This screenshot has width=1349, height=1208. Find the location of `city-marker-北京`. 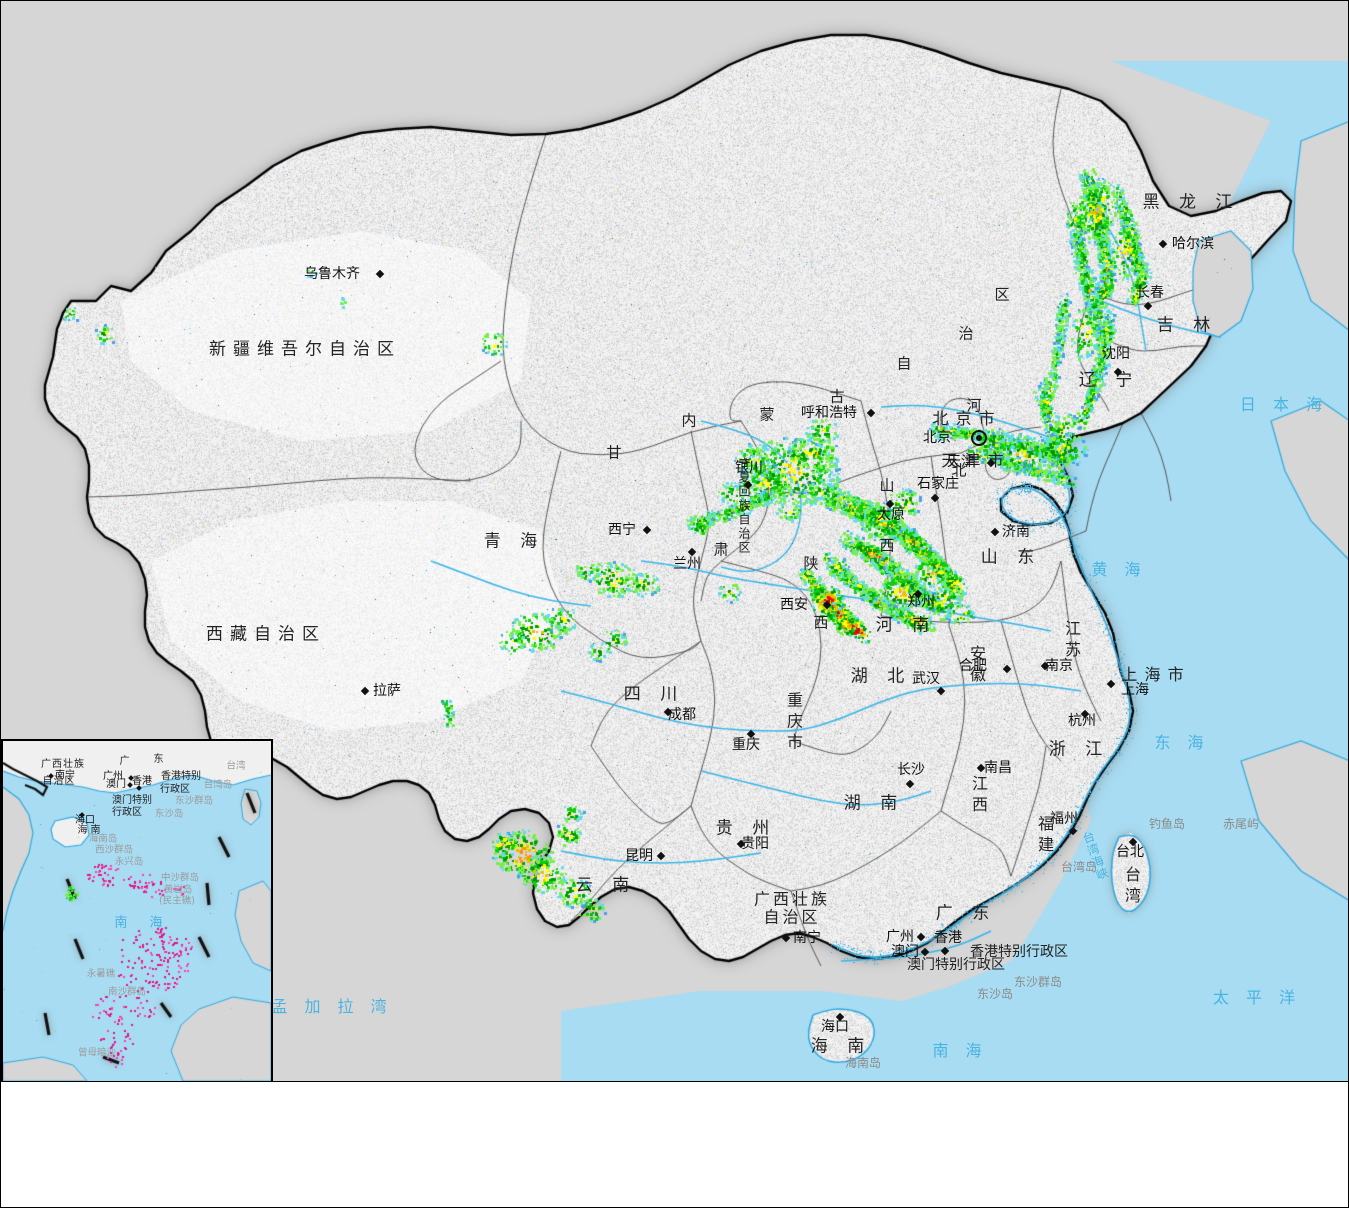

city-marker-北京 is located at coordinates (979, 438).